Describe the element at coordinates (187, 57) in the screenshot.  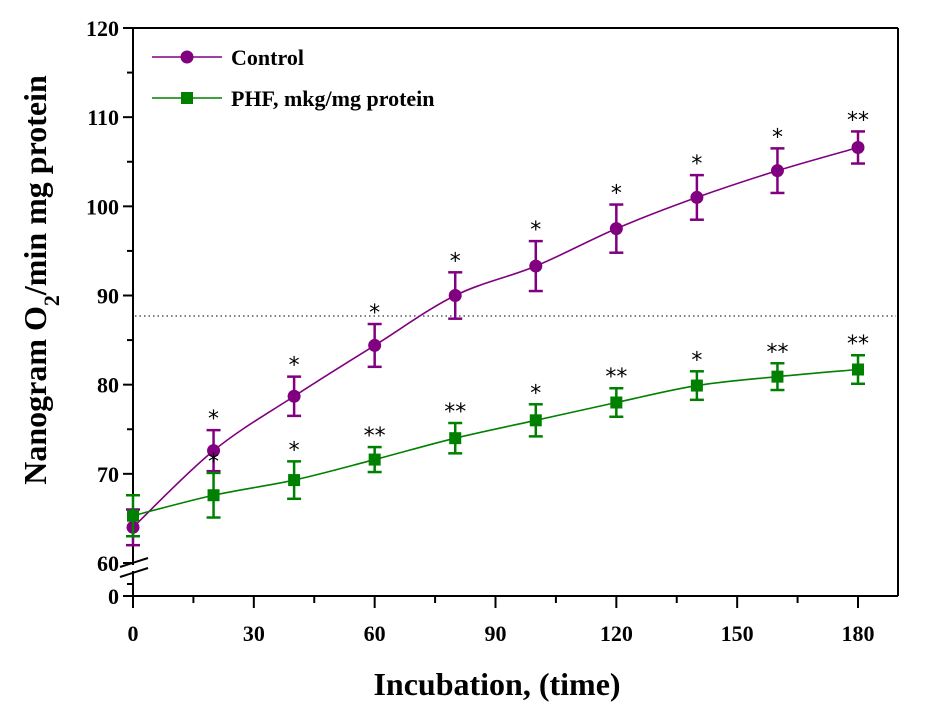
I see `legend-marker-control` at that location.